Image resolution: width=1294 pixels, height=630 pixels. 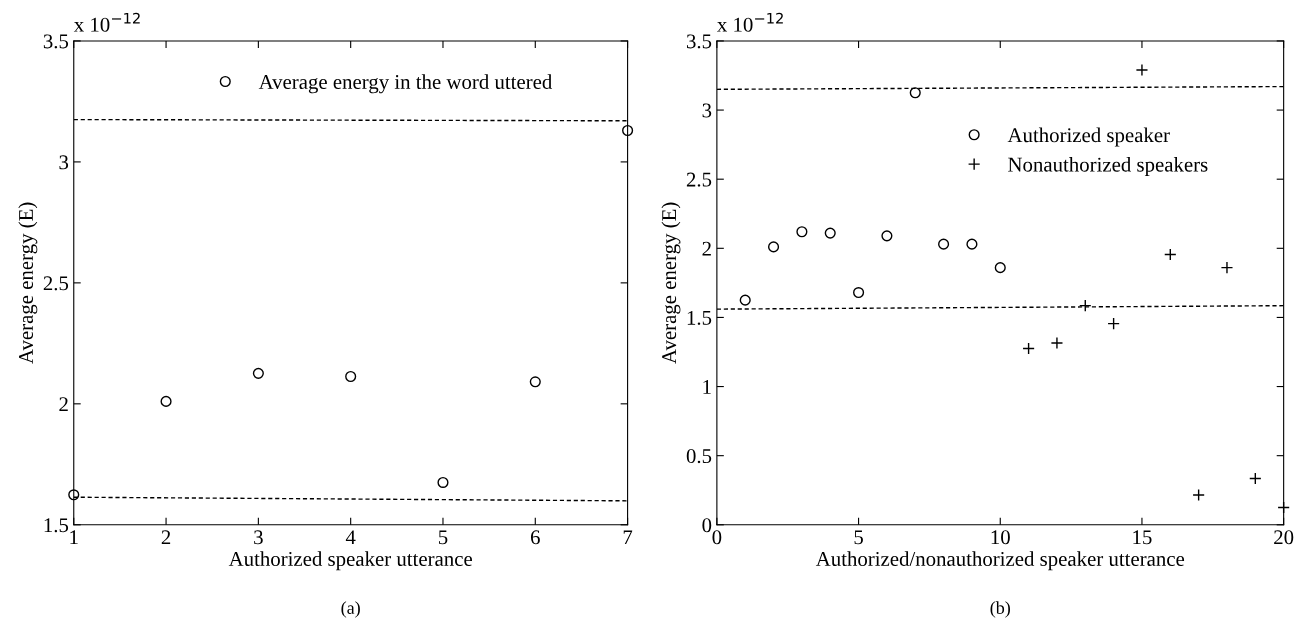 What do you see at coordinates (1088, 137) in the screenshot?
I see `legend-label: Authorized speaker` at bounding box center [1088, 137].